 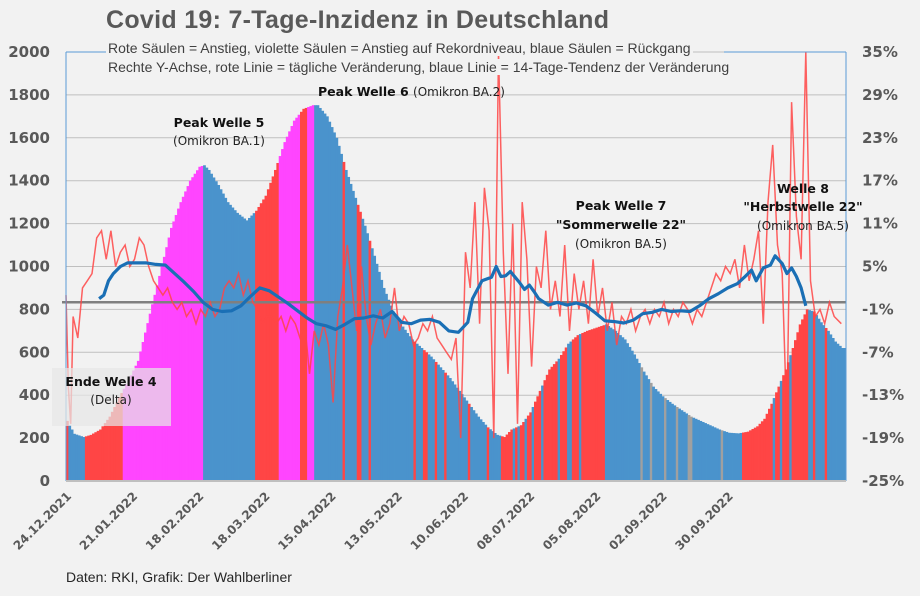 What do you see at coordinates (219, 141) in the screenshot?
I see `annotation-text: (Omikron BA.1)` at bounding box center [219, 141].